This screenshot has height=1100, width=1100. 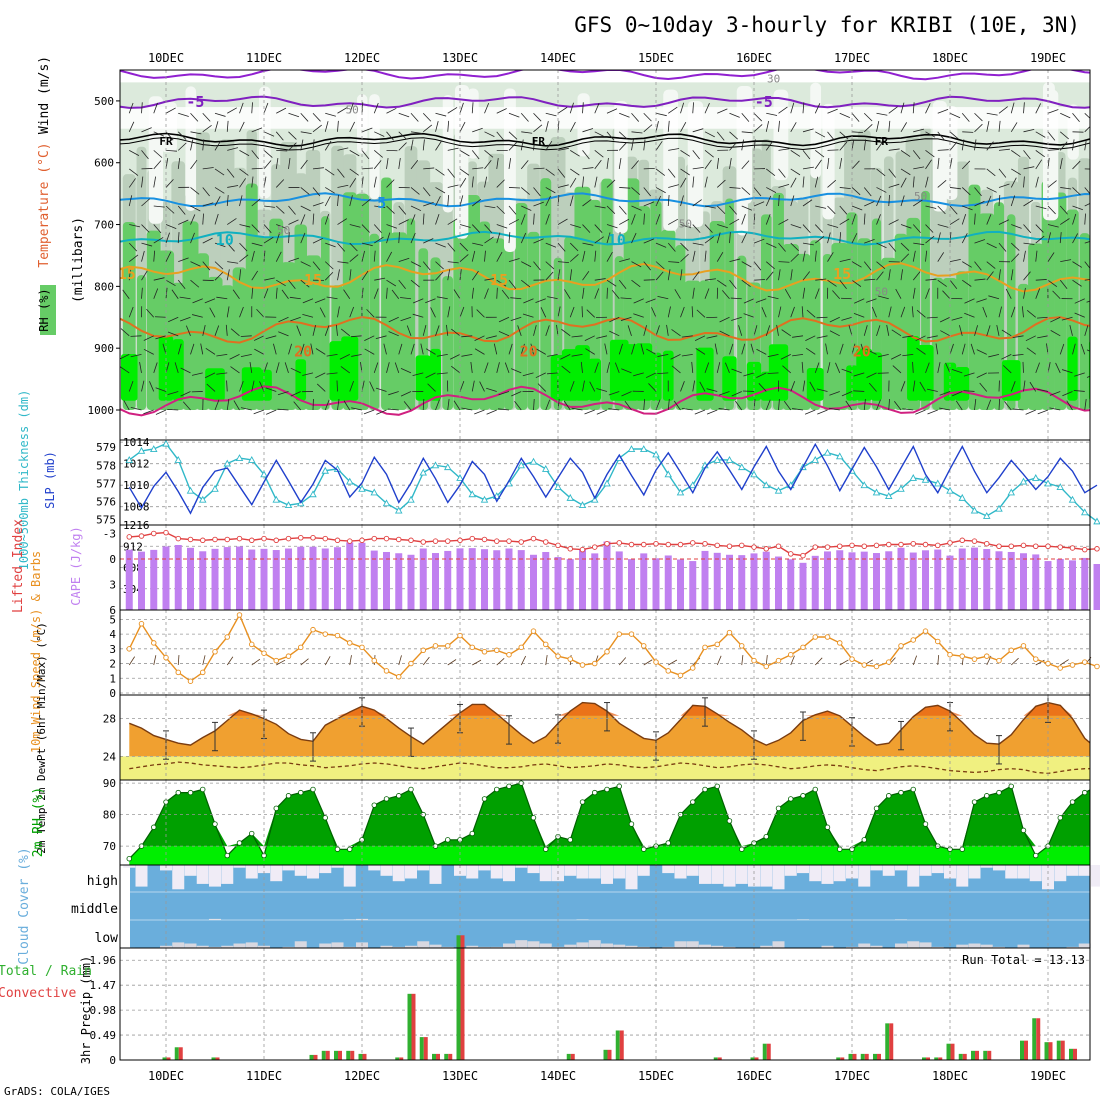 What do you see at coordinates (754, 58) in the screenshot?
I see `date-label-top: 16DEC` at bounding box center [754, 58].